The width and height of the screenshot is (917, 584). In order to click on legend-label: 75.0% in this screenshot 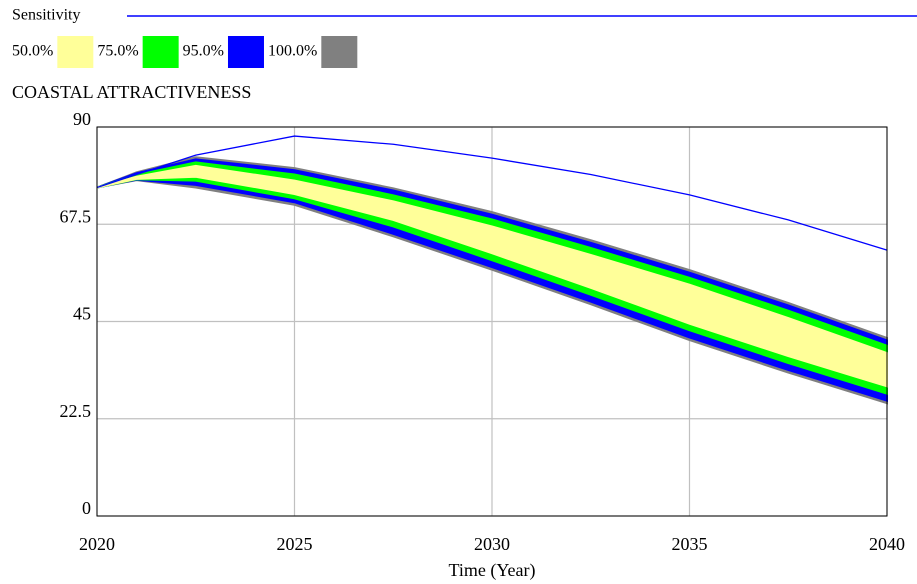, I will do `click(117, 51)`.